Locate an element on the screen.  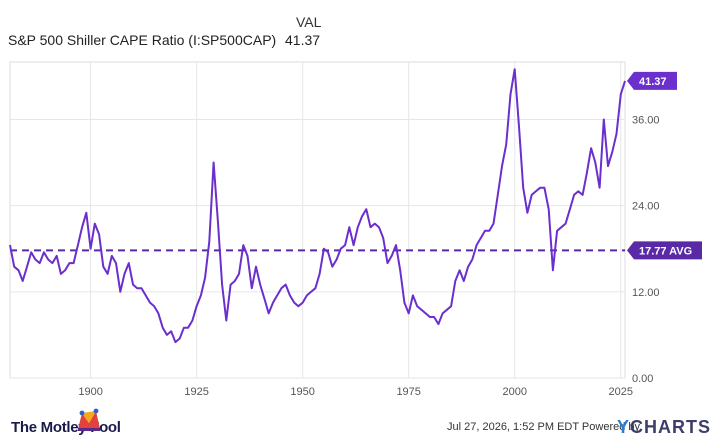
x-tick-label: 2025 is located at coordinates (621, 392).